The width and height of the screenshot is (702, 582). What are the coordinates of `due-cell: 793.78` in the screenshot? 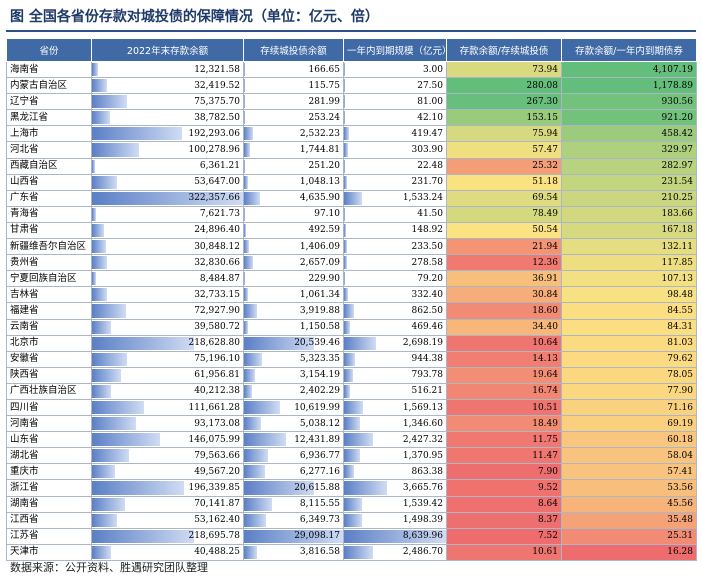 It's located at (395, 375).